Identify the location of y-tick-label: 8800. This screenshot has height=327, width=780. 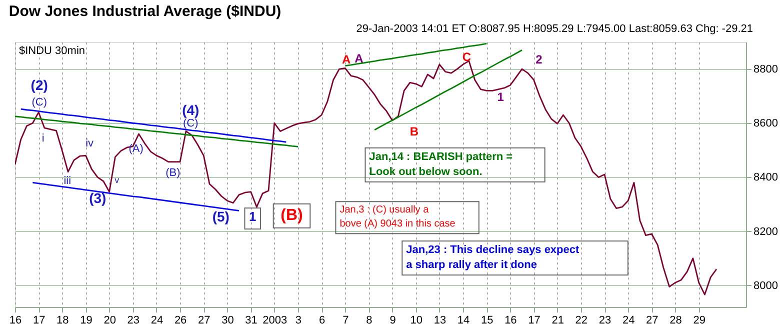
(766, 70).